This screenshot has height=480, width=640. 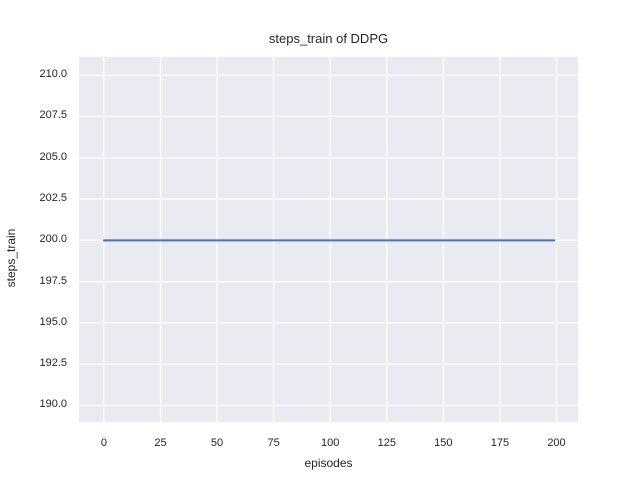 What do you see at coordinates (53, 239) in the screenshot?
I see `y-tick-label: 200.0` at bounding box center [53, 239].